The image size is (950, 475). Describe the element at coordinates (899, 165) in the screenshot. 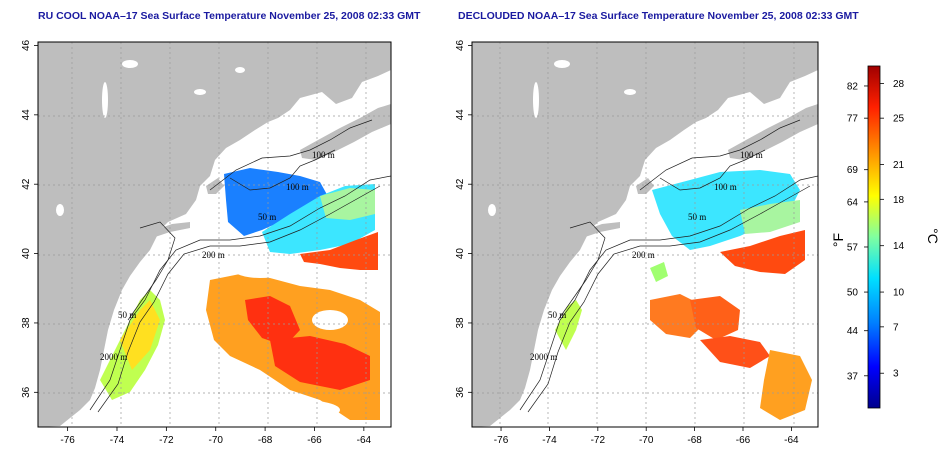

I see `celsius-tick-label: 21` at that location.